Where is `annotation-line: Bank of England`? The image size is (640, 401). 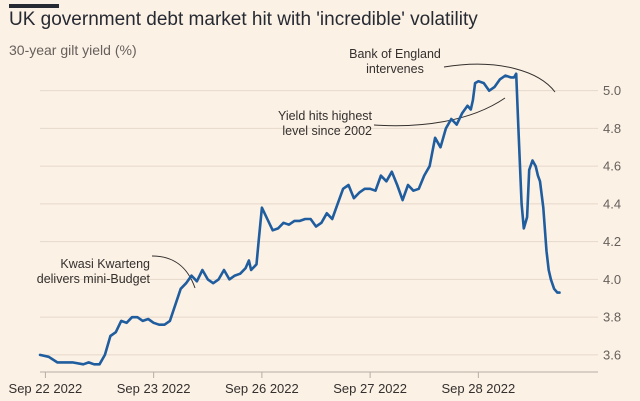 annotation-line: Bank of England is located at coordinates (395, 54).